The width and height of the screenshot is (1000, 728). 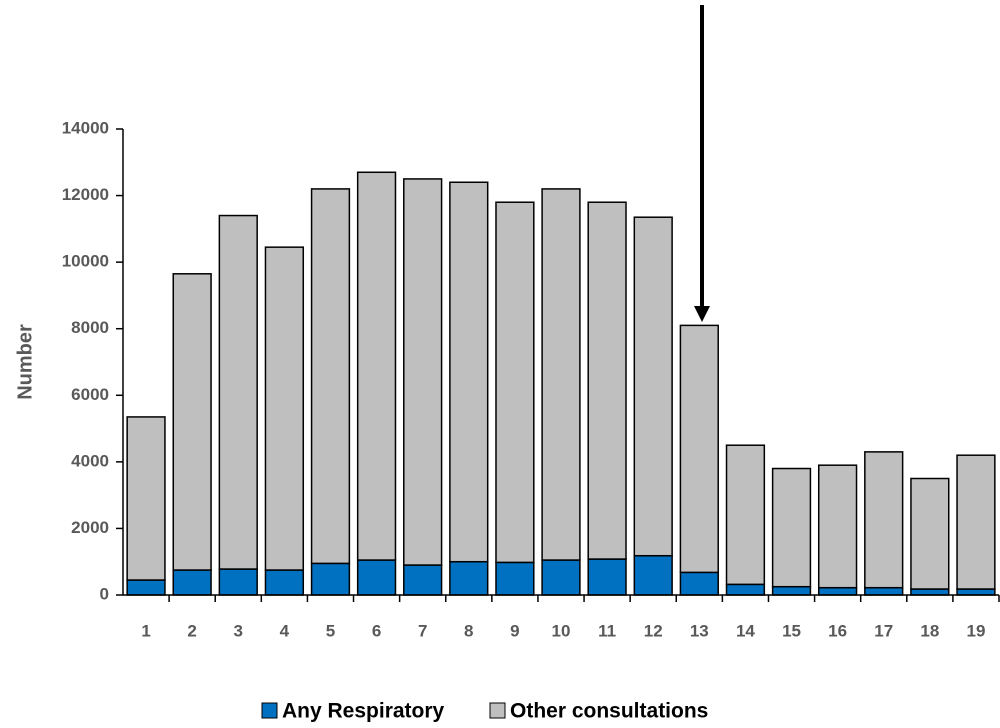 What do you see at coordinates (609, 711) in the screenshot?
I see `legend-label: Other consultations` at bounding box center [609, 711].